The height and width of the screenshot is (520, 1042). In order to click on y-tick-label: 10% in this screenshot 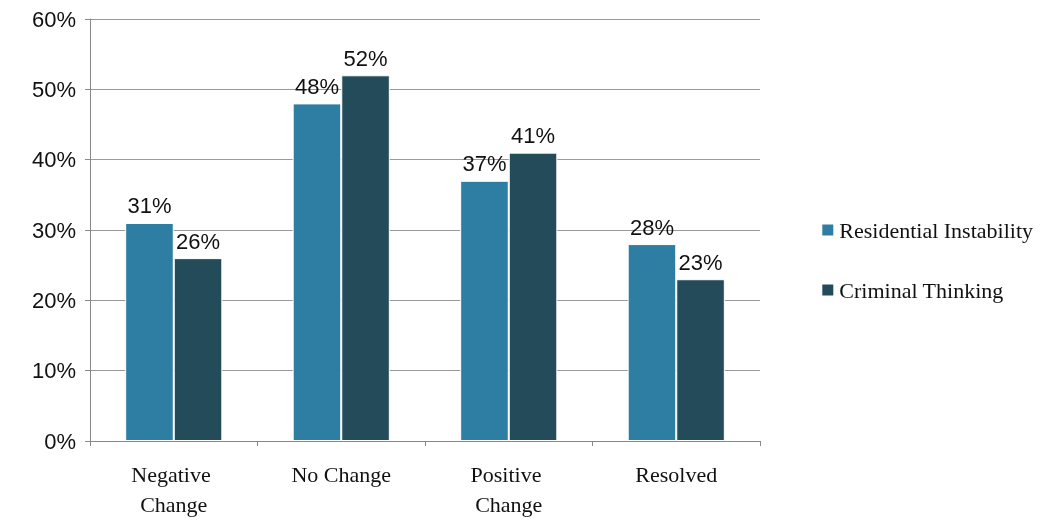, I will do `click(53, 371)`.